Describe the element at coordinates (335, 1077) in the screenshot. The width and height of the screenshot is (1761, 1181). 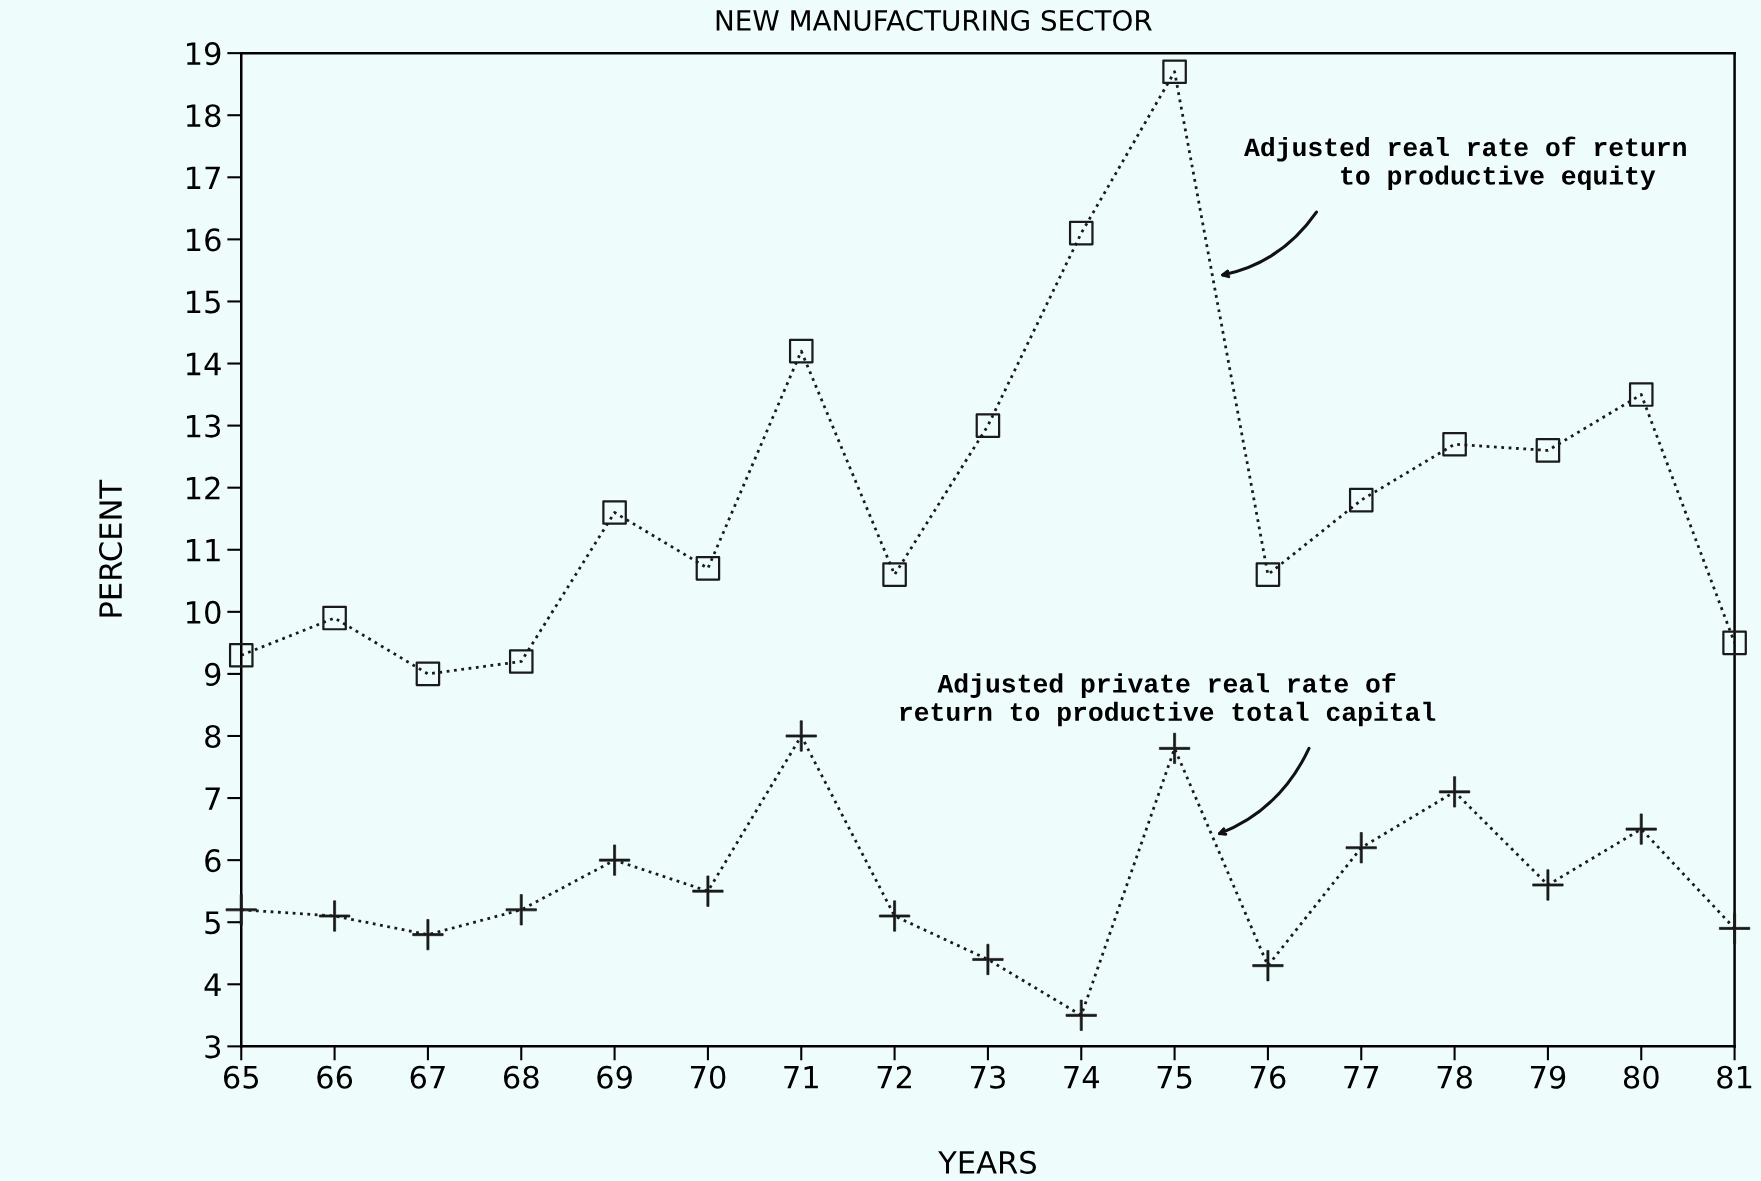
I see `x-tick-label: 66` at that location.